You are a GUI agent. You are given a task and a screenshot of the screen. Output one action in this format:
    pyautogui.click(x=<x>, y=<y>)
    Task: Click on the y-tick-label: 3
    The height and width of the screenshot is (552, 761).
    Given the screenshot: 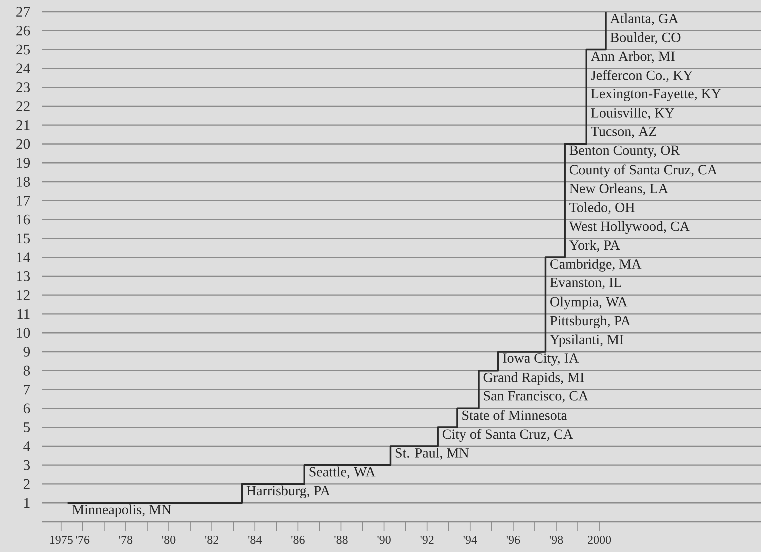 What is the action you would take?
    pyautogui.click(x=27, y=465)
    